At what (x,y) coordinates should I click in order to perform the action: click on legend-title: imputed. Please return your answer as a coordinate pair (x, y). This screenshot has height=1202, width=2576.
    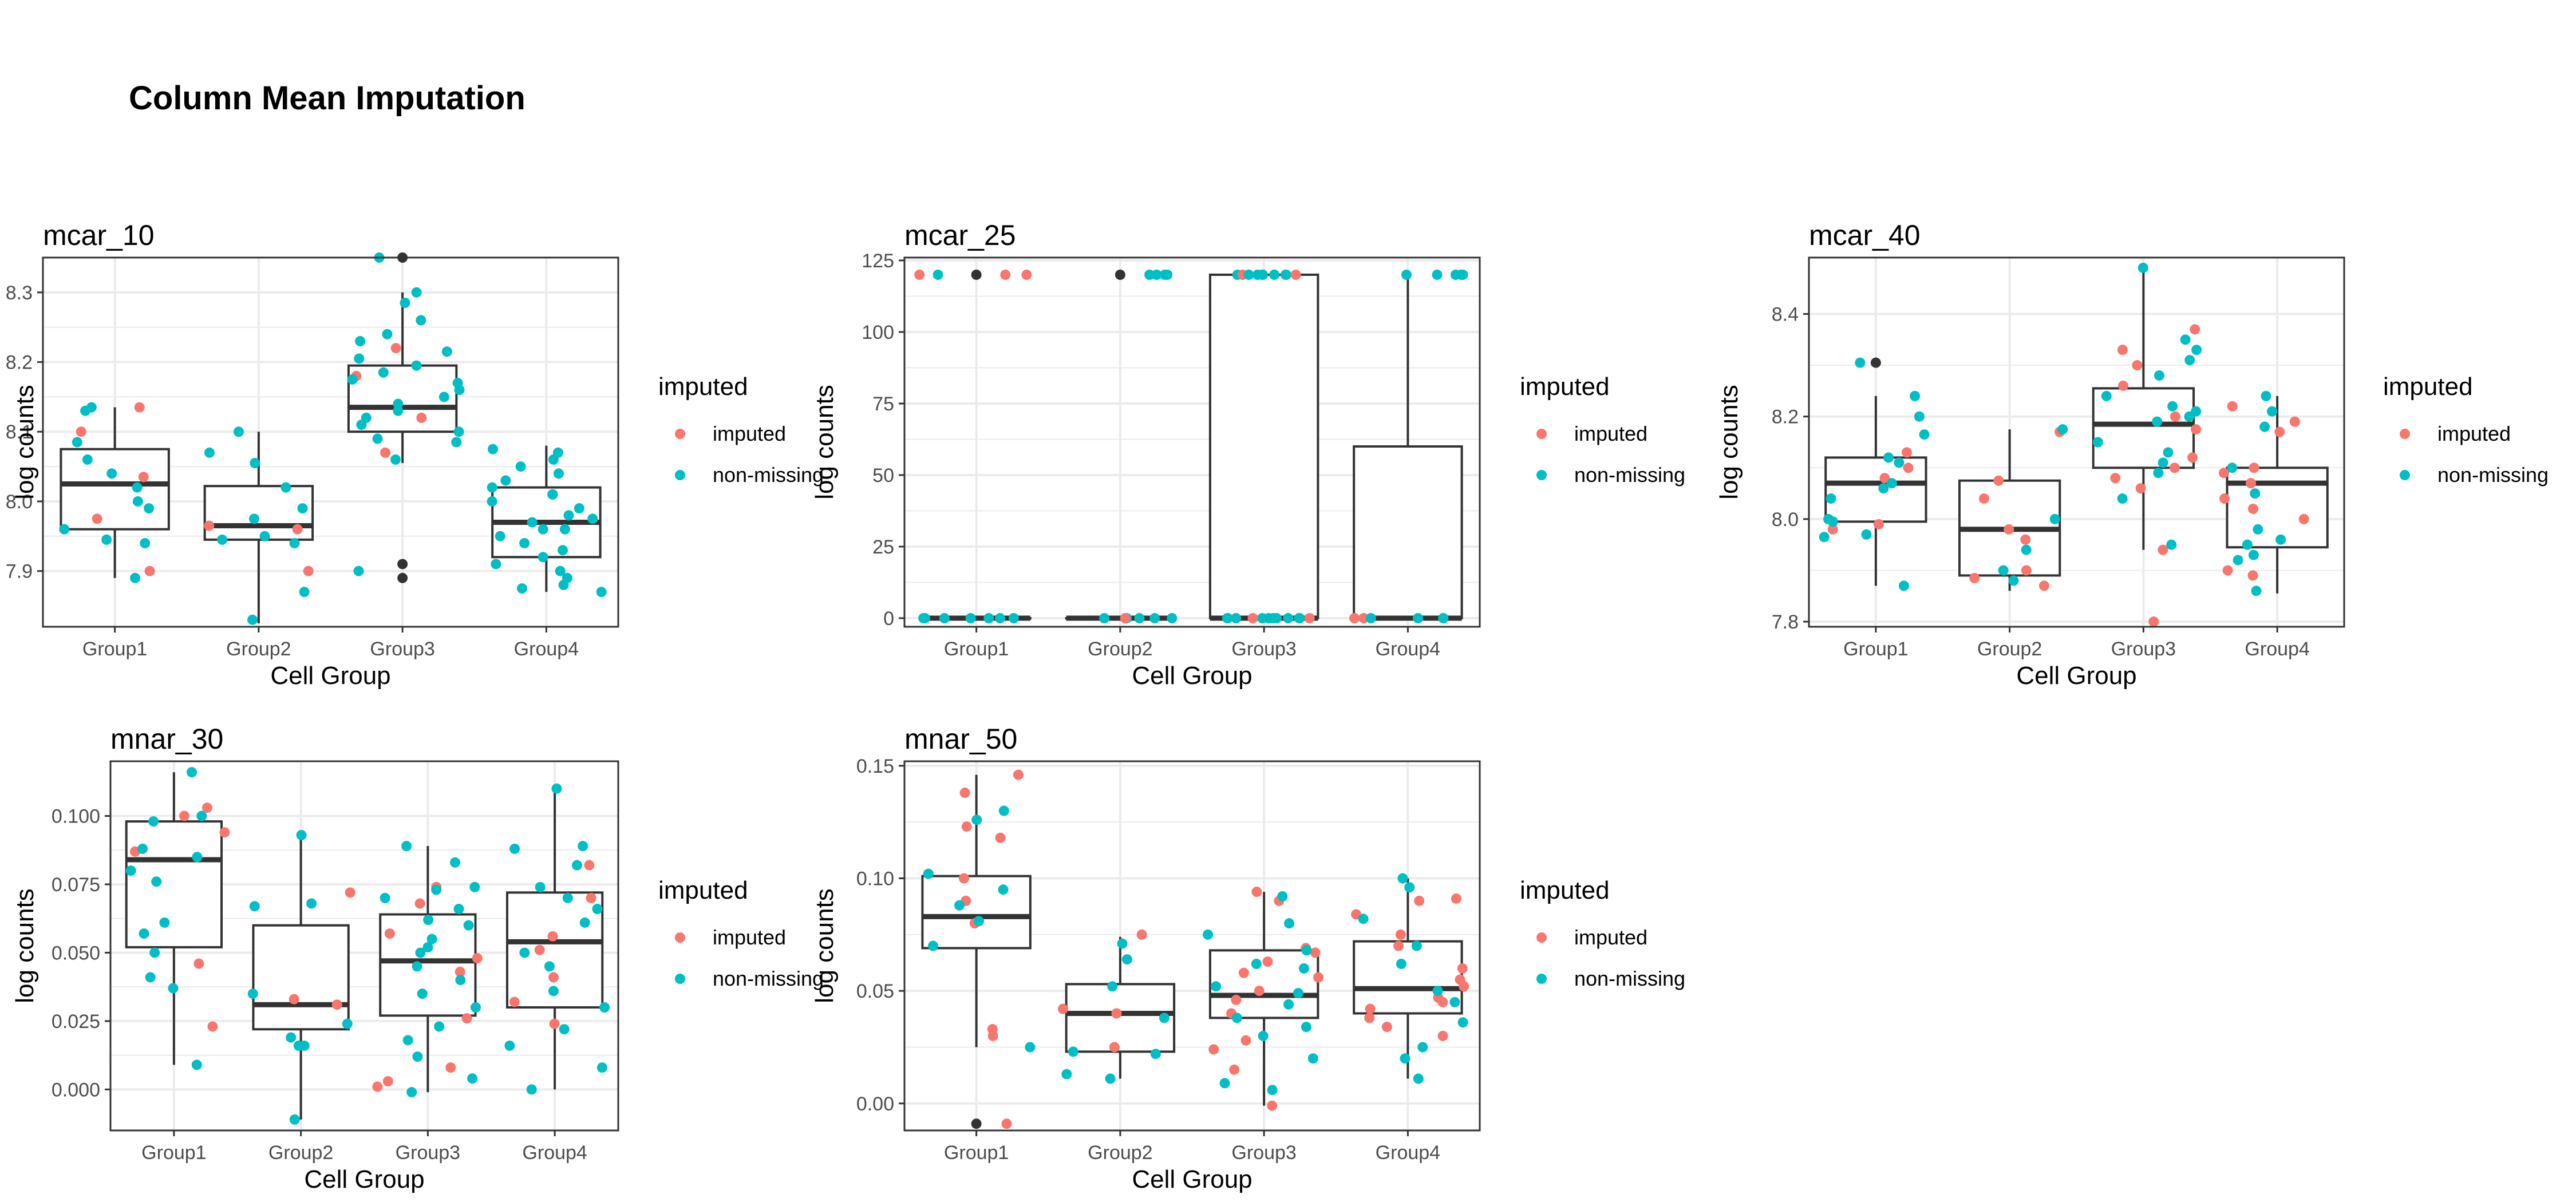
    Looking at the image, I should click on (1565, 387).